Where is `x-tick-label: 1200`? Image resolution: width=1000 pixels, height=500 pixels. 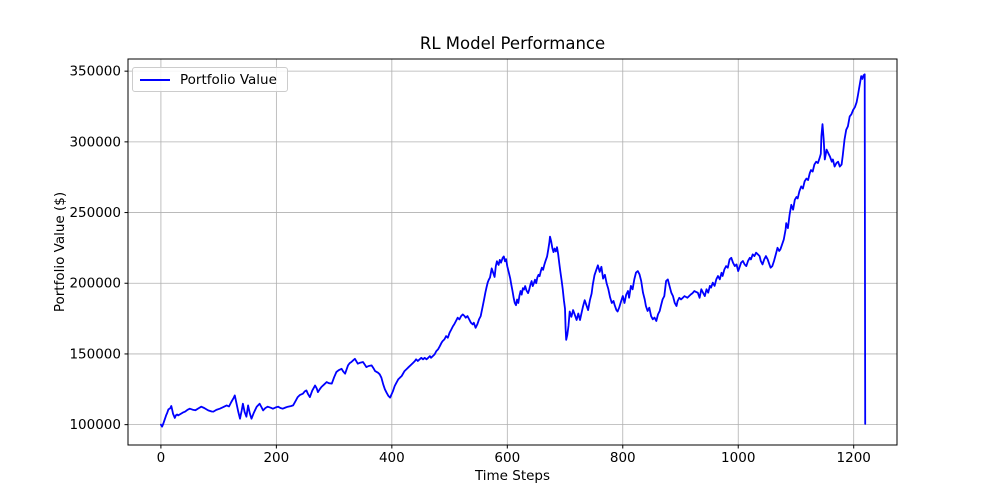 x-tick-label: 1200 is located at coordinates (854, 458).